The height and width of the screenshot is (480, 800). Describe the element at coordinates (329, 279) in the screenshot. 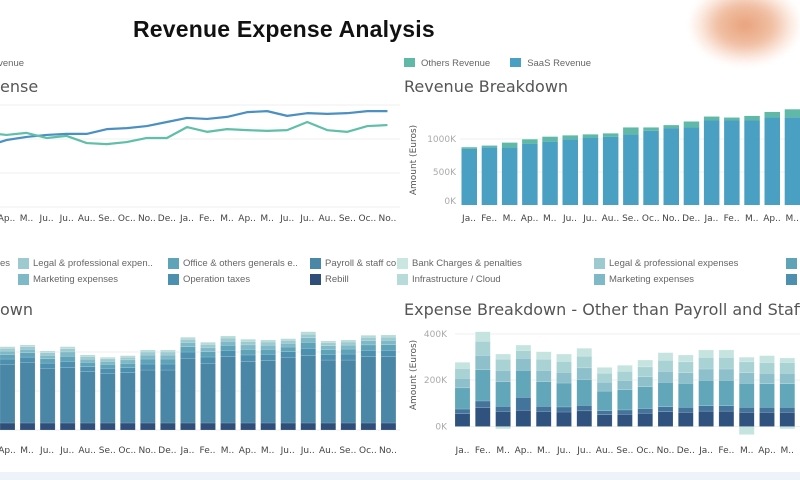

I see `legend-item: Rebill` at that location.